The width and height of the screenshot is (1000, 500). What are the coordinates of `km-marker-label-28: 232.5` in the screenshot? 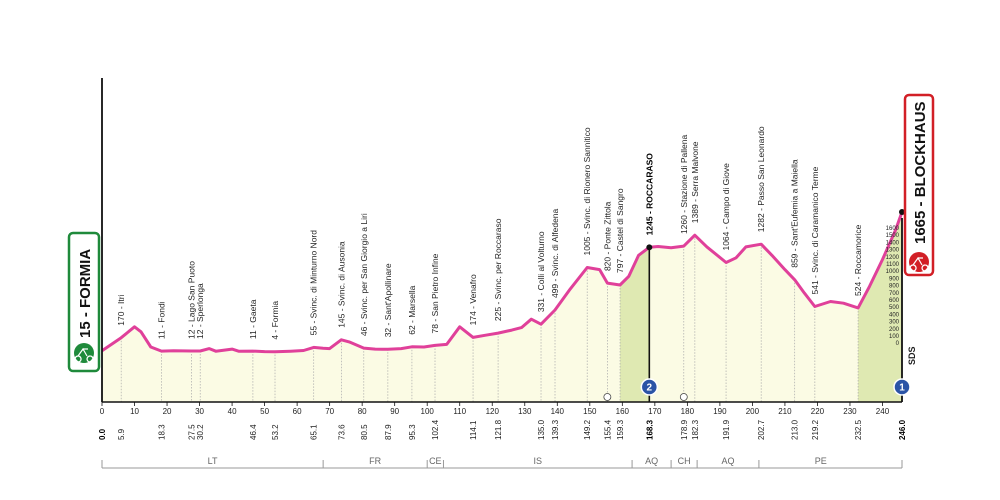 It's located at (858, 429).